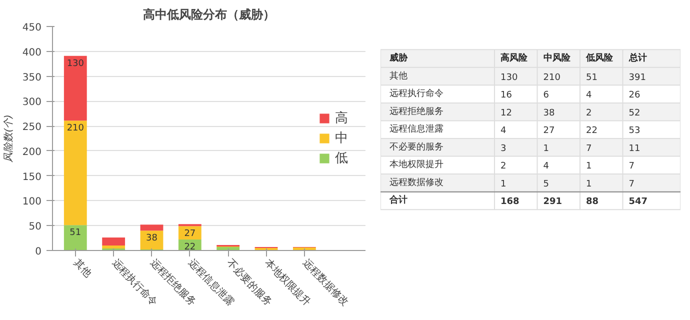 The width and height of the screenshot is (690, 320). What do you see at coordinates (546, 184) in the screenshot?
I see `data-label: 5` at bounding box center [546, 184].